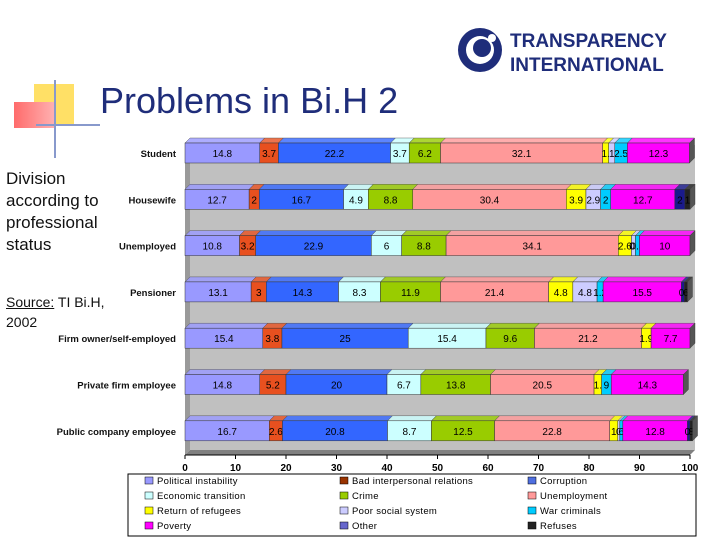 The width and height of the screenshot is (720, 540). What do you see at coordinates (55, 312) in the screenshot?
I see `source-value: TI Bi.H, 2002` at bounding box center [55, 312].